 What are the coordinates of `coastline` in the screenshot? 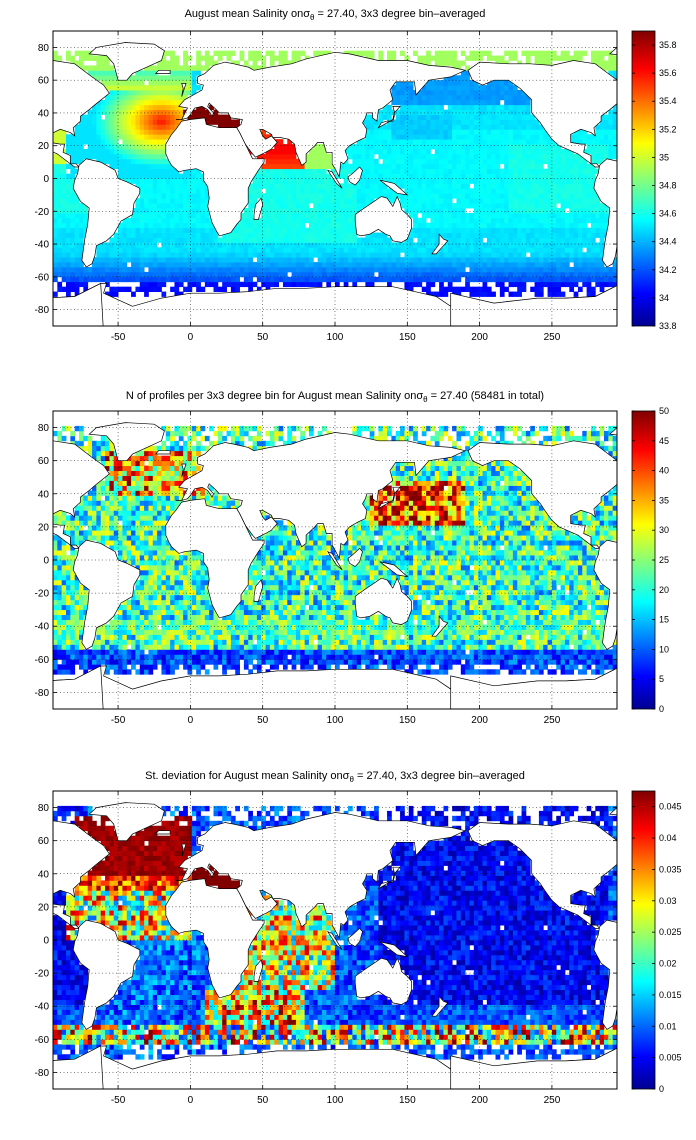 It's located at (162, 71).